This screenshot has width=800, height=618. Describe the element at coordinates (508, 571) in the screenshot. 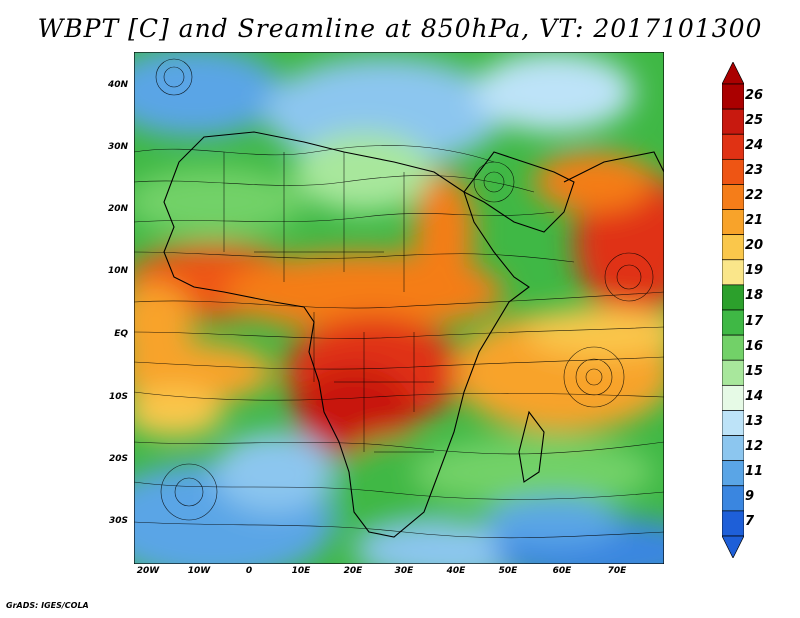

I see `lon-label-50e: 50E` at that location.